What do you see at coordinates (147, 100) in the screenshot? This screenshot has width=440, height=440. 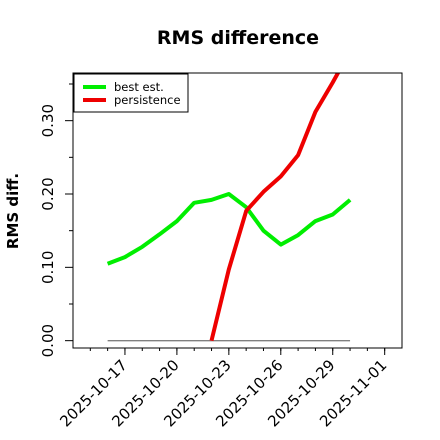 I see `legend-label: persistence` at bounding box center [147, 100].